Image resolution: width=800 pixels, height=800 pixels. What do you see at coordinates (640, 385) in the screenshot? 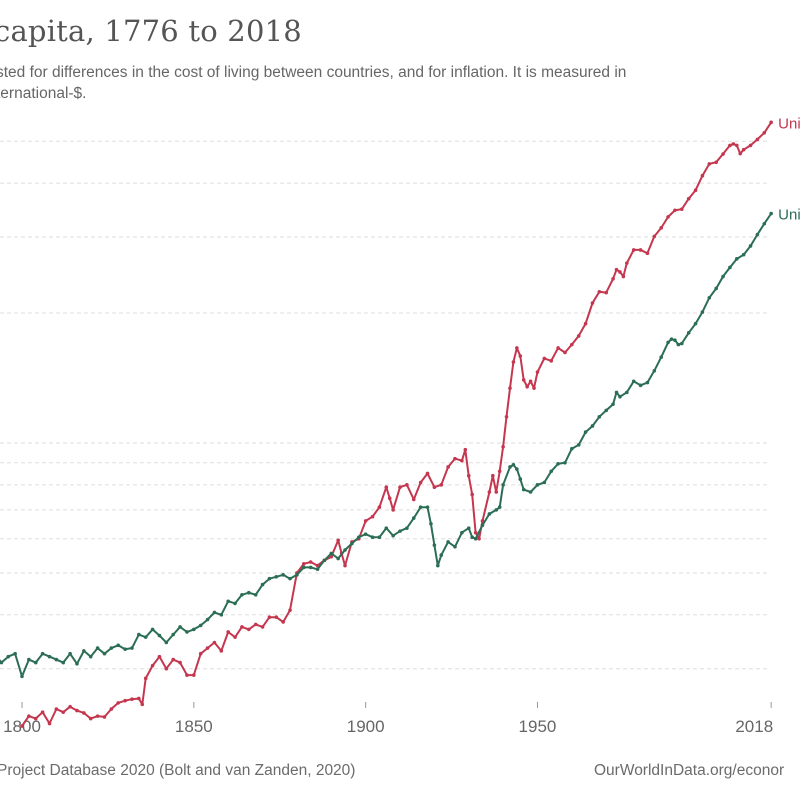
I see `data-point-united-kingdom-1980` at bounding box center [640, 385].